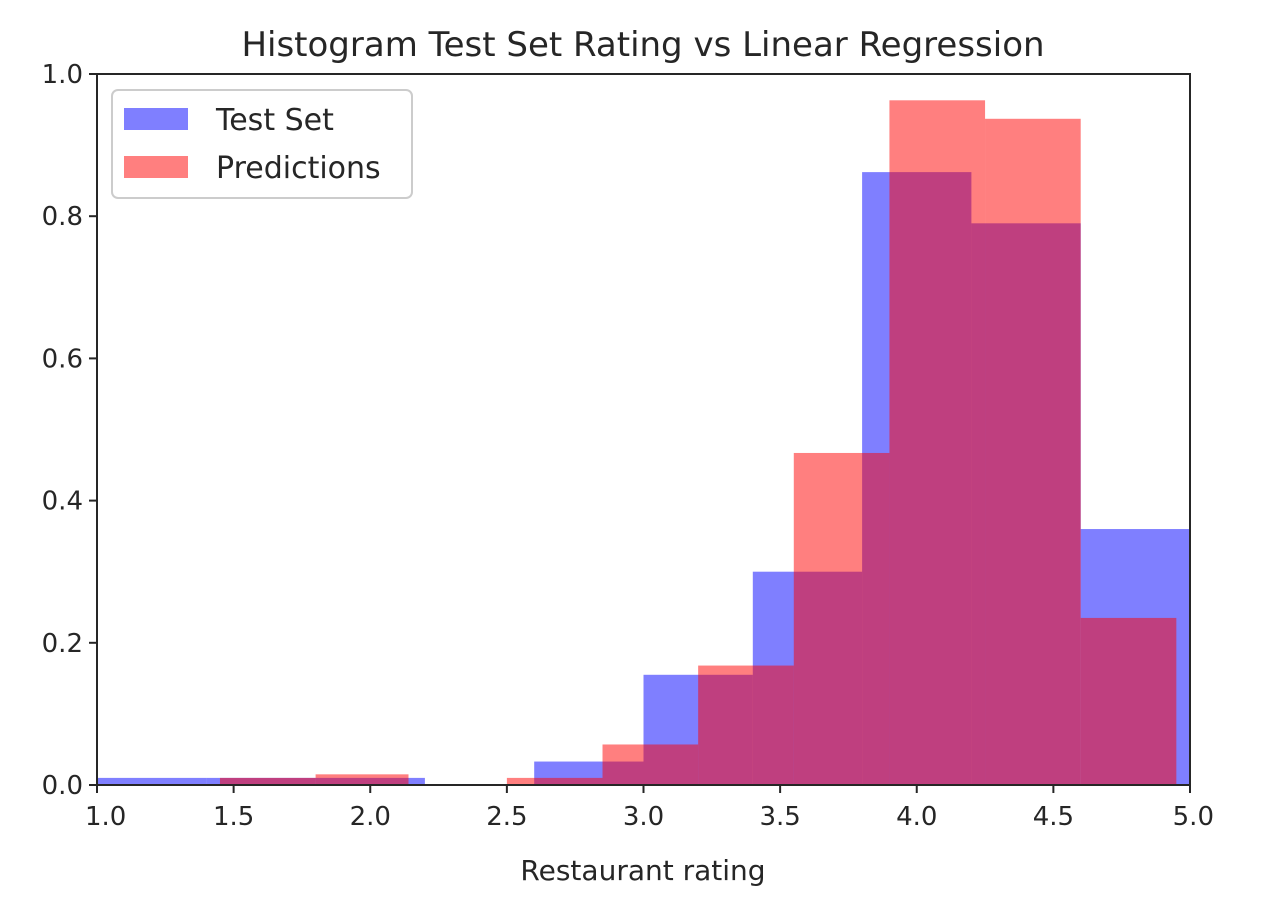  What do you see at coordinates (62, 786) in the screenshot?
I see `y-tick-label-0: 0.0` at bounding box center [62, 786].